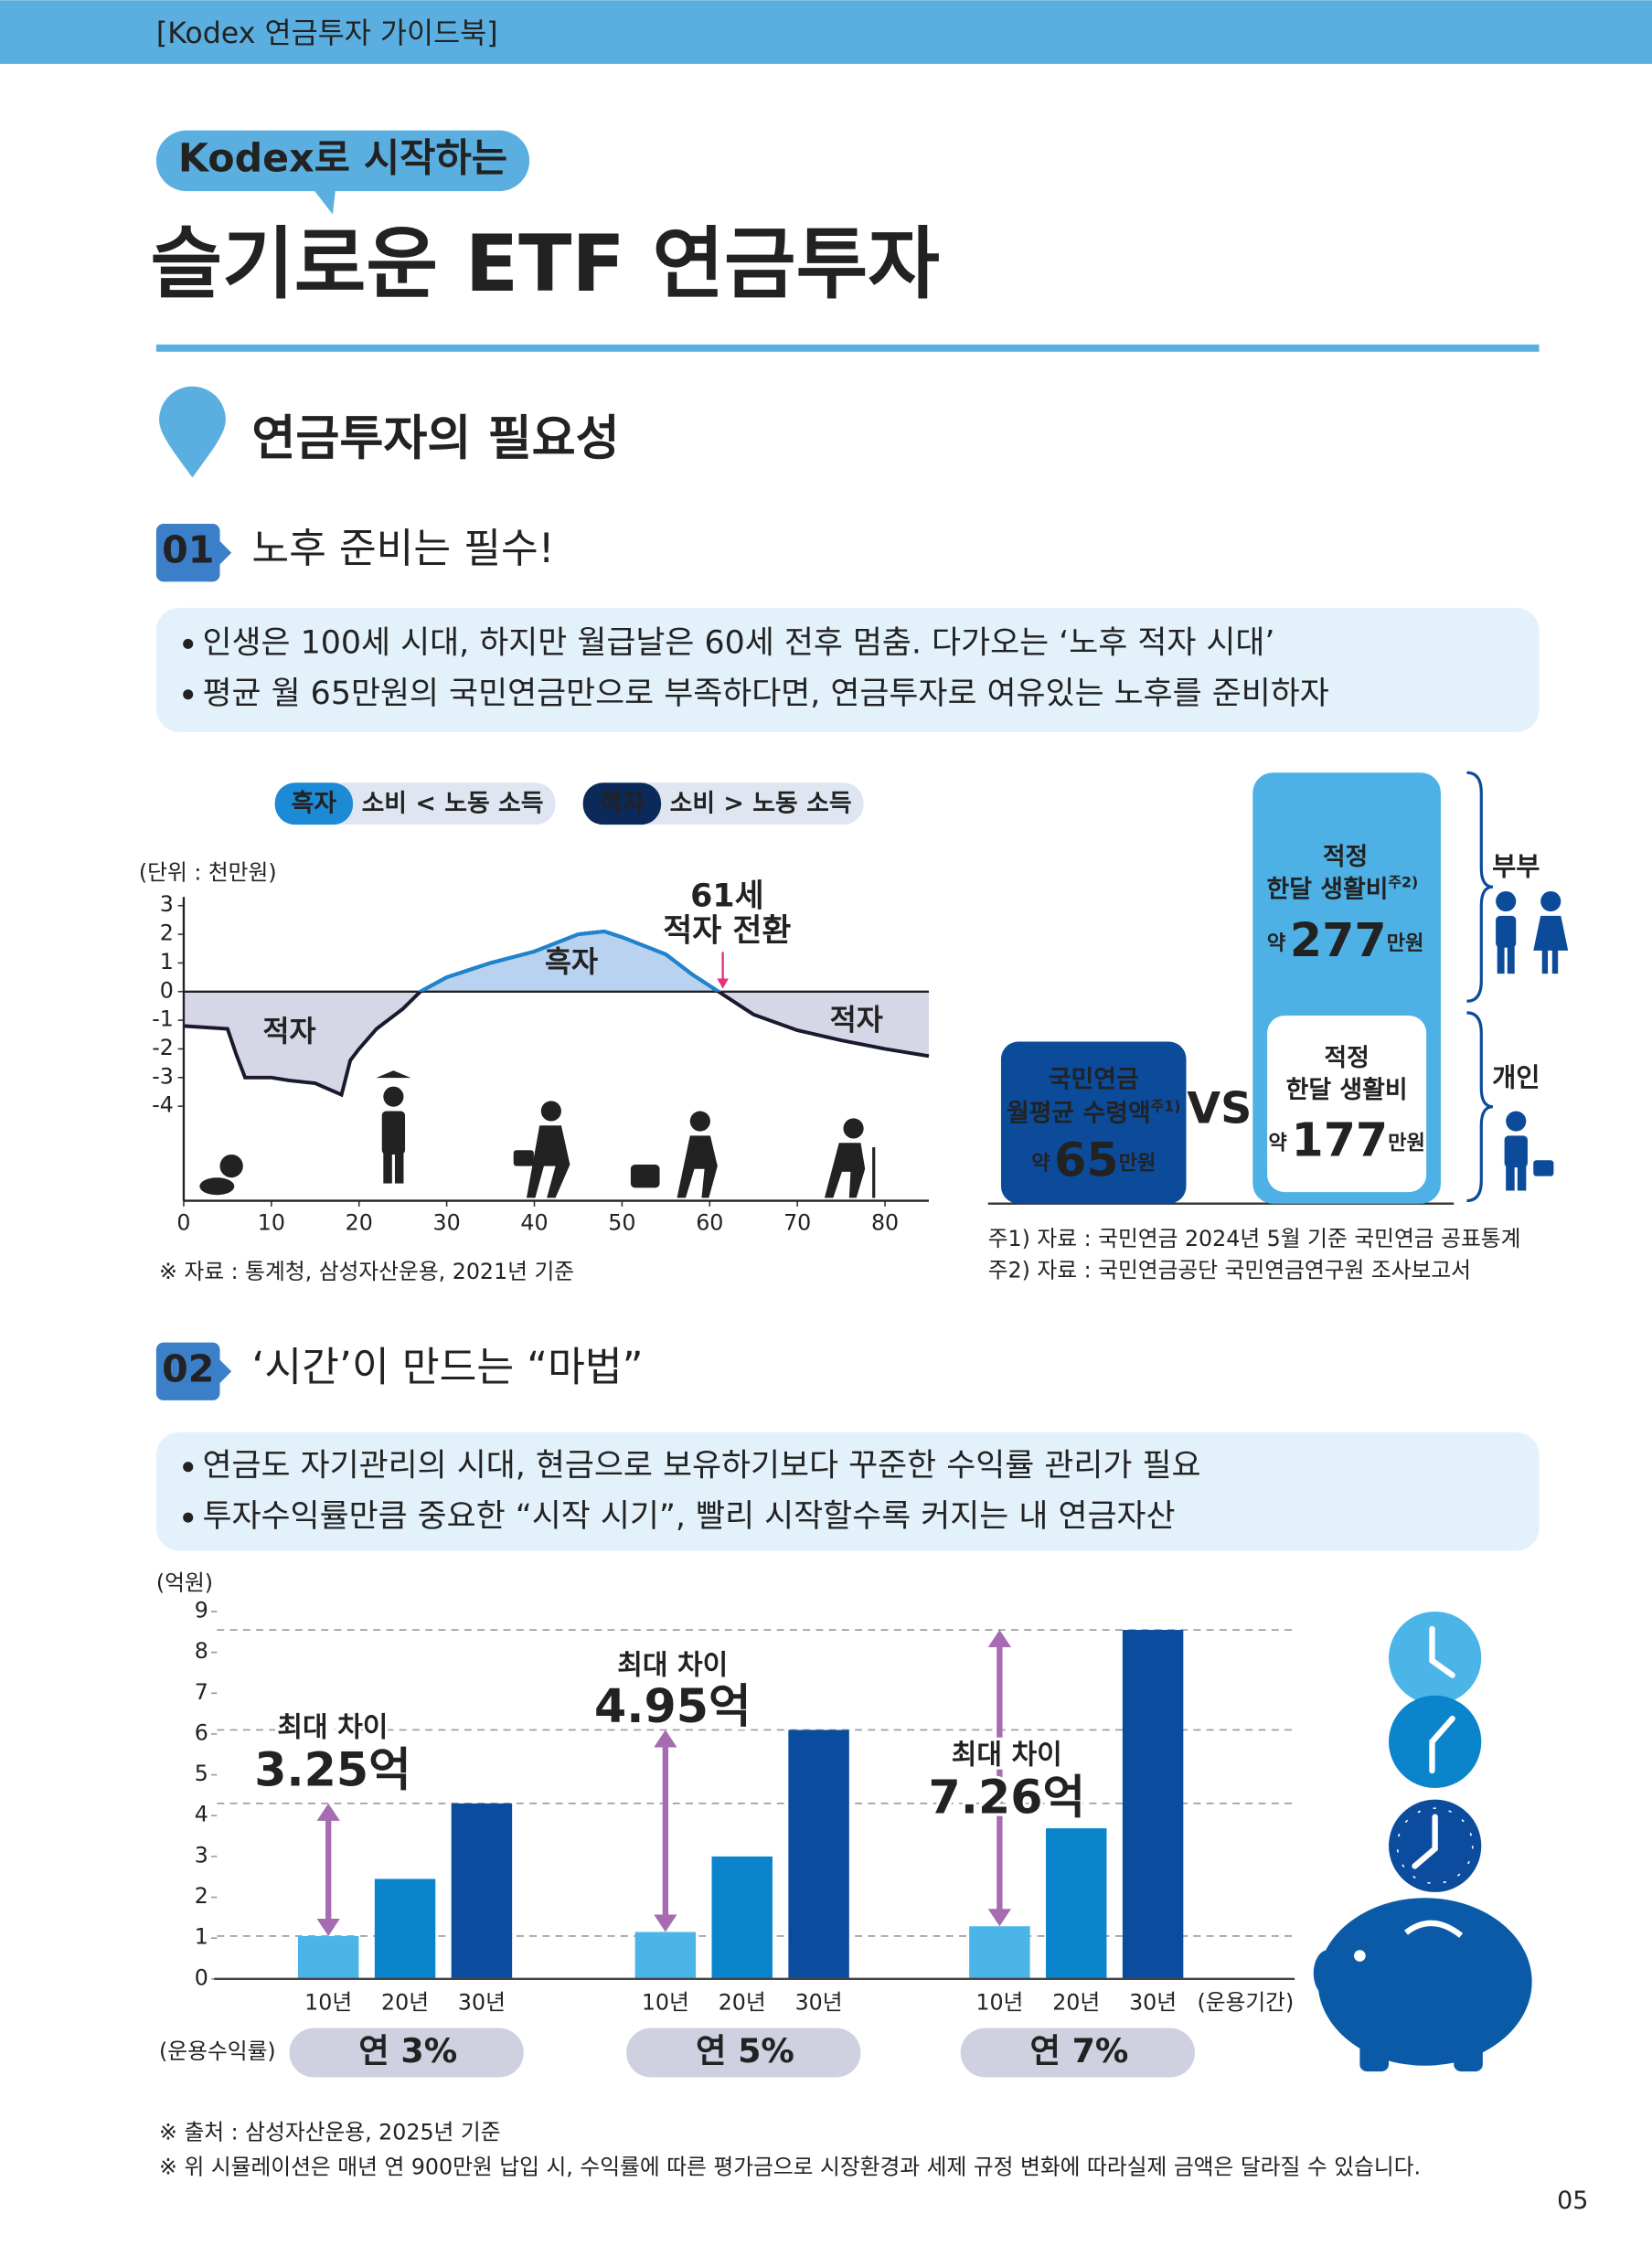 The height and width of the screenshot is (2267, 1652). Describe the element at coordinates (1529, 1151) in the screenshot. I see `person-icon` at that location.